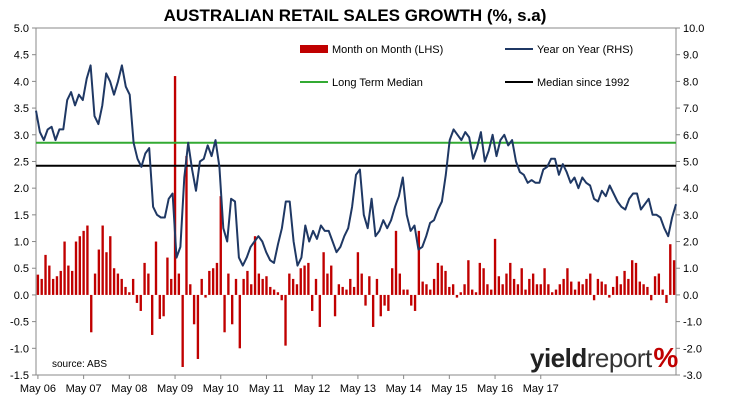 The width and height of the screenshot is (730, 405). What do you see at coordinates (449, 389) in the screenshot?
I see `x-tick-label: May 15` at bounding box center [449, 389].